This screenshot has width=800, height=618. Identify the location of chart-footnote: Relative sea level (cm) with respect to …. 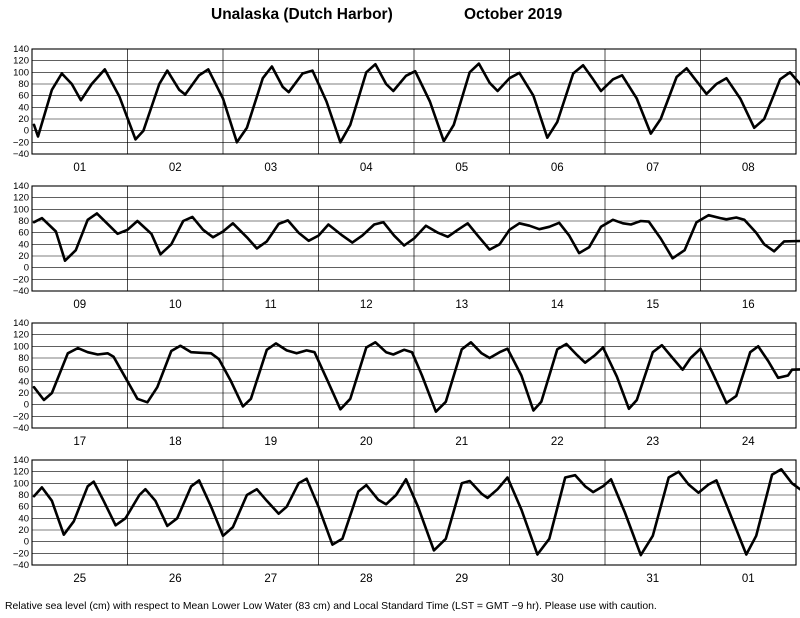
(331, 606).